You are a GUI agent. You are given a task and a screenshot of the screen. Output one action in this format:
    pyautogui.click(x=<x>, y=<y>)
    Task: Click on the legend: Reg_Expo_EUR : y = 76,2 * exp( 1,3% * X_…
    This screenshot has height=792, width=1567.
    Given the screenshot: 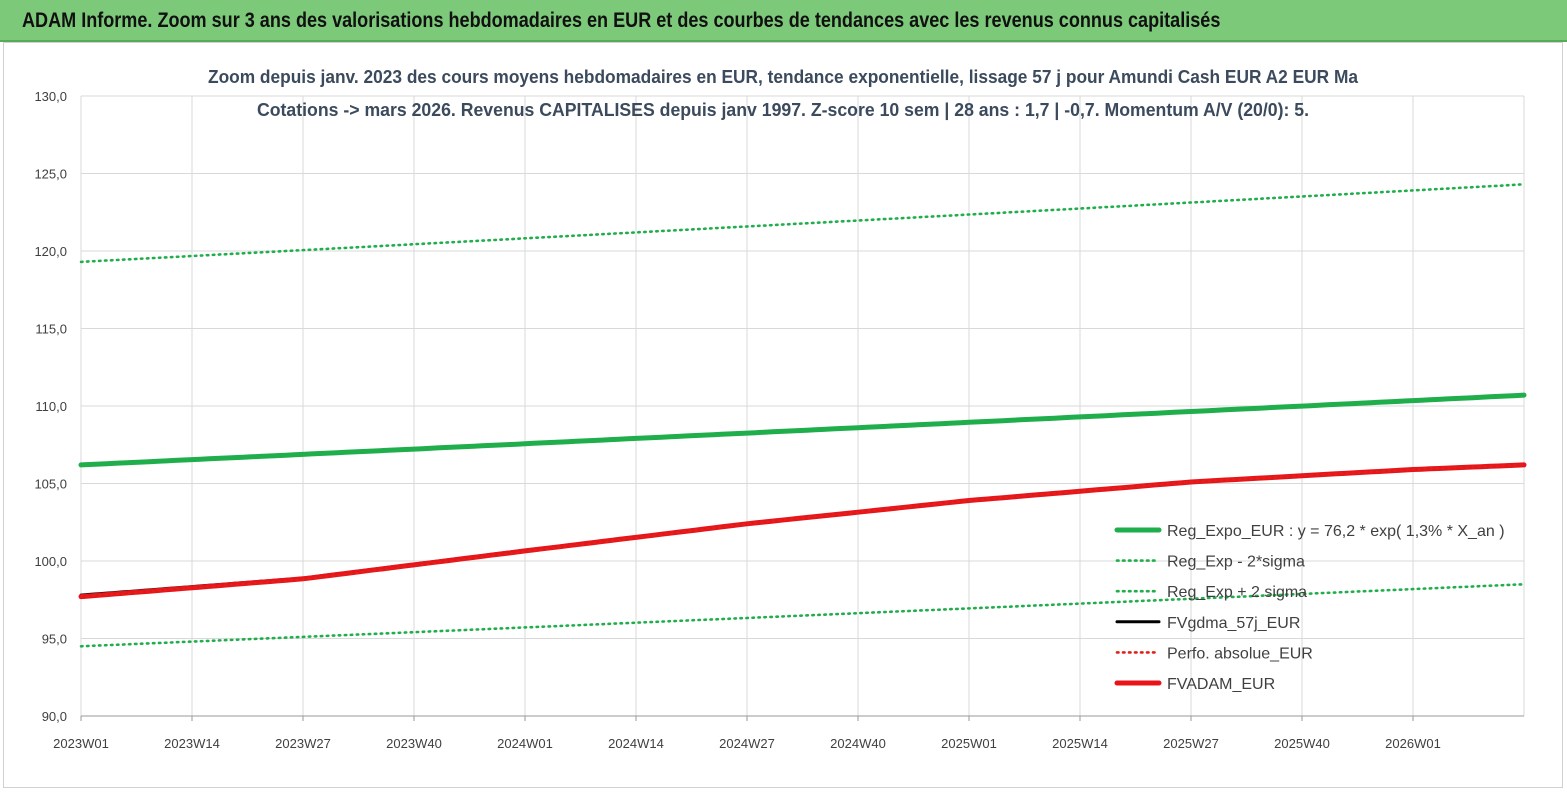 What is the action you would take?
    pyautogui.click(x=1309, y=608)
    